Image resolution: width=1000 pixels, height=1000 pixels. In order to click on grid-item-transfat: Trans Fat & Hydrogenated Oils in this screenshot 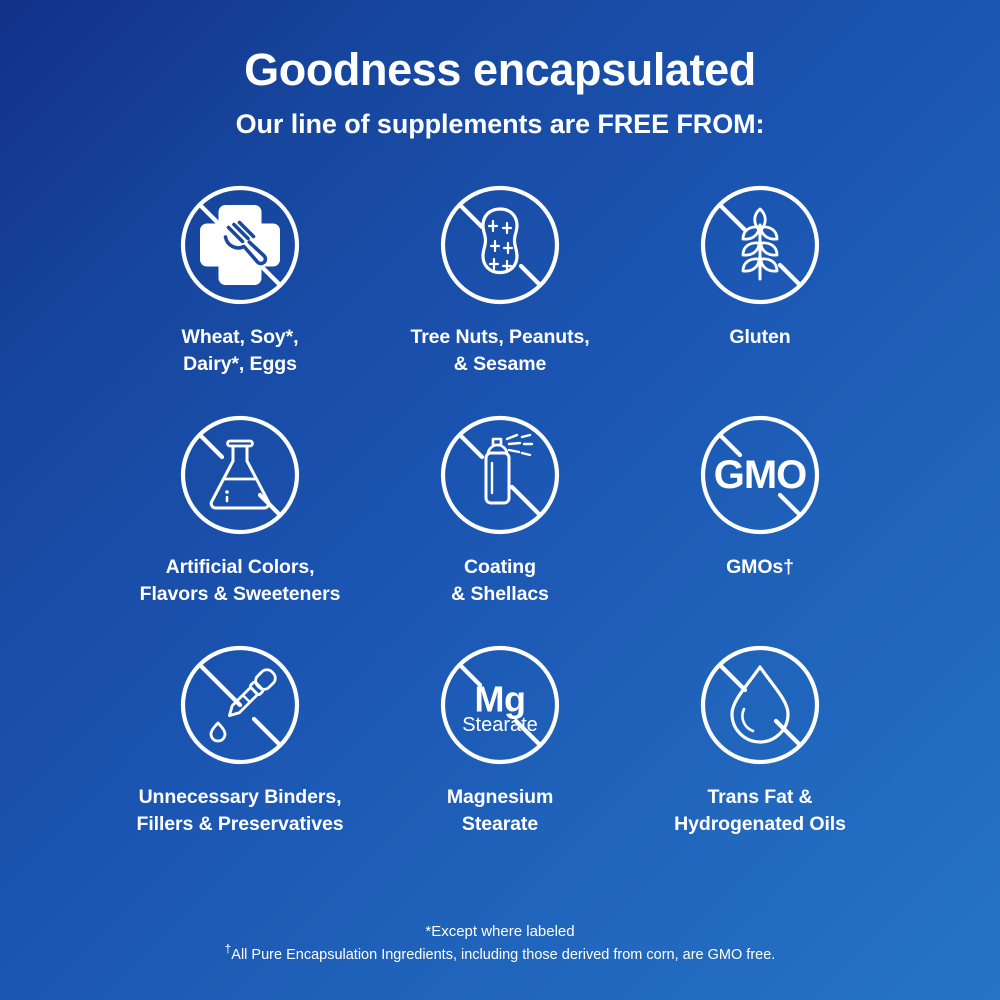, I will do `click(760, 758)`.